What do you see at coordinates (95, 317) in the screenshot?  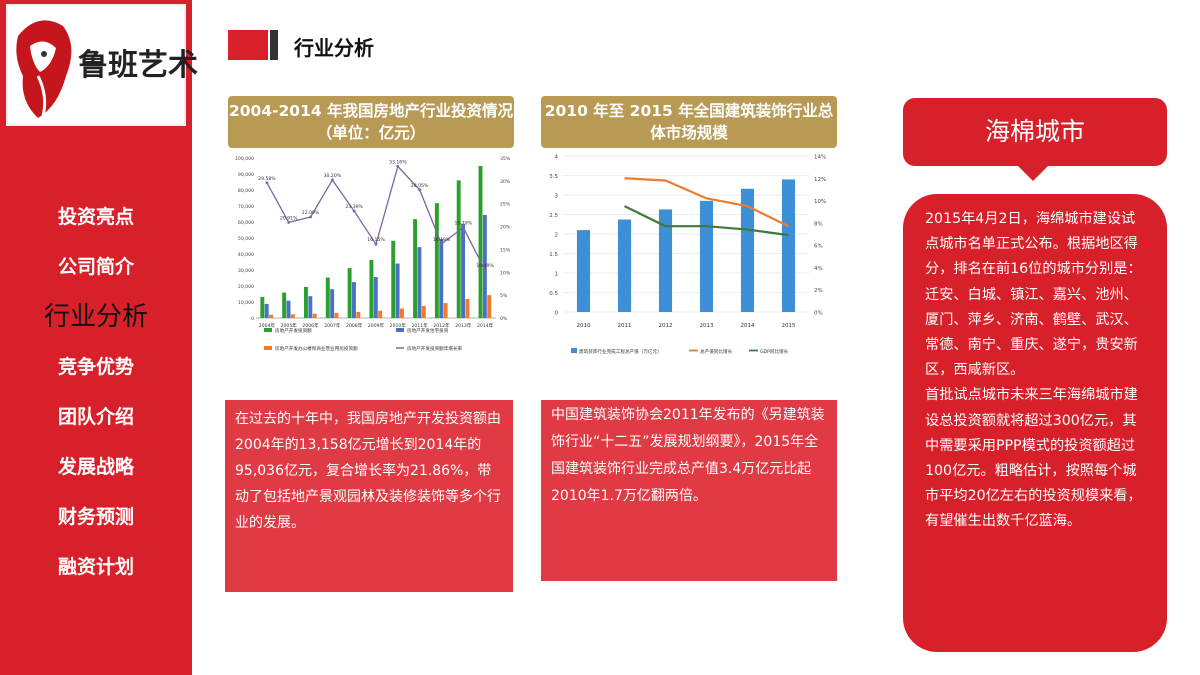 I see `nav-item-industry-analysis: 行业分析` at bounding box center [95, 317].